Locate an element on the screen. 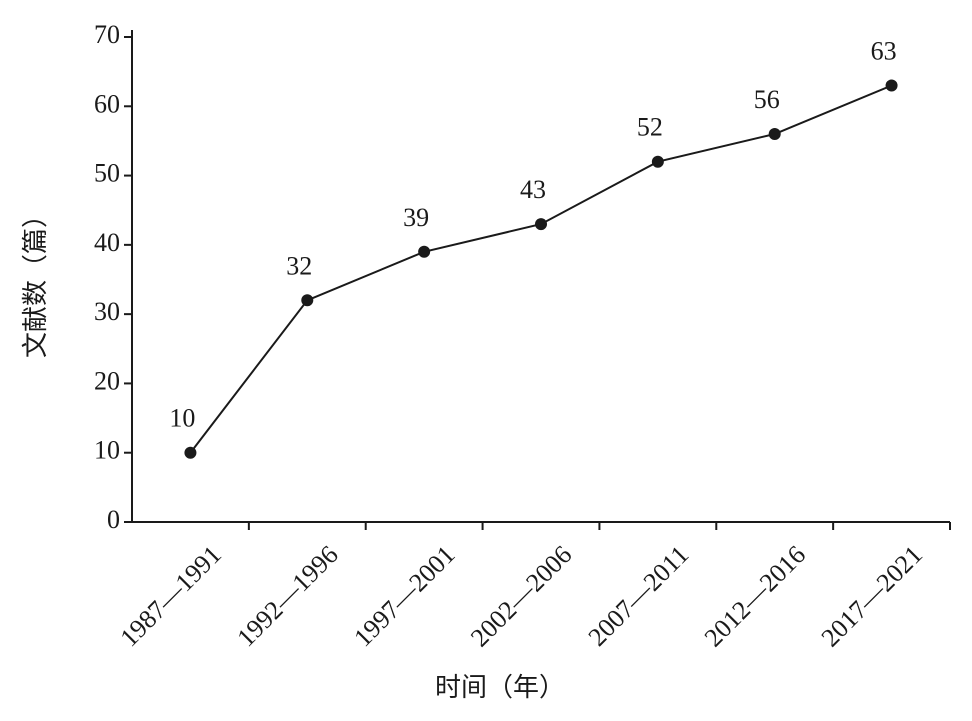  y-tick-label: 20 is located at coordinates (107, 380).